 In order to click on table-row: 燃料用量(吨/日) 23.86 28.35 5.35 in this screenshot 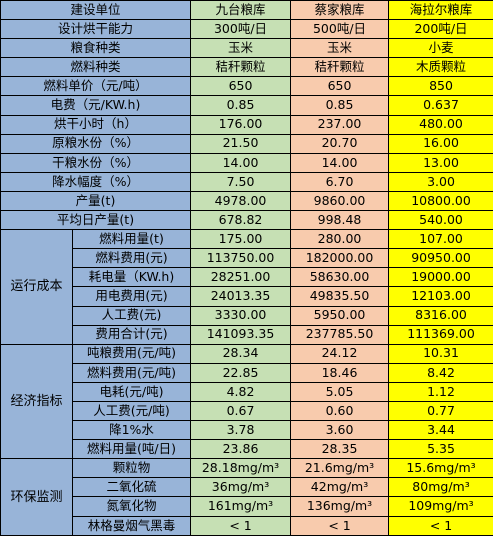, I will do `click(247, 449)`.